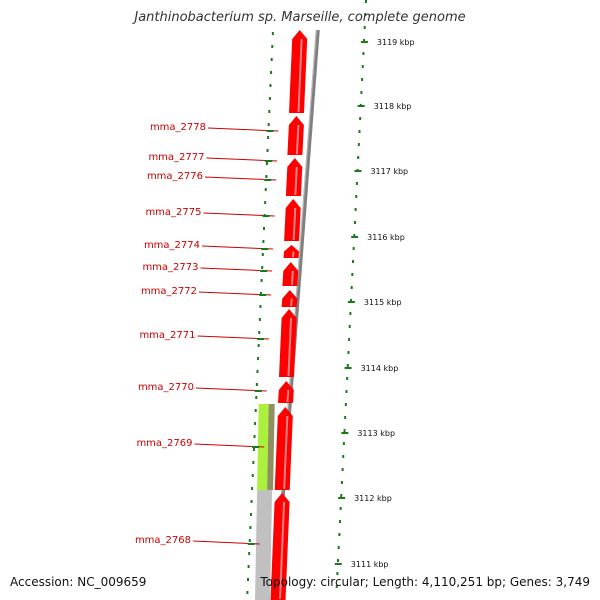 The width and height of the screenshot is (600, 600). I want to click on gene-label: mma_2769, so click(164, 443).